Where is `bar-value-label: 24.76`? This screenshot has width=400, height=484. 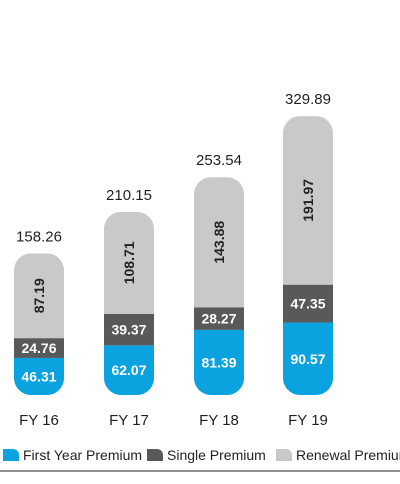 bar-value-label: 24.76 is located at coordinates (38, 348).